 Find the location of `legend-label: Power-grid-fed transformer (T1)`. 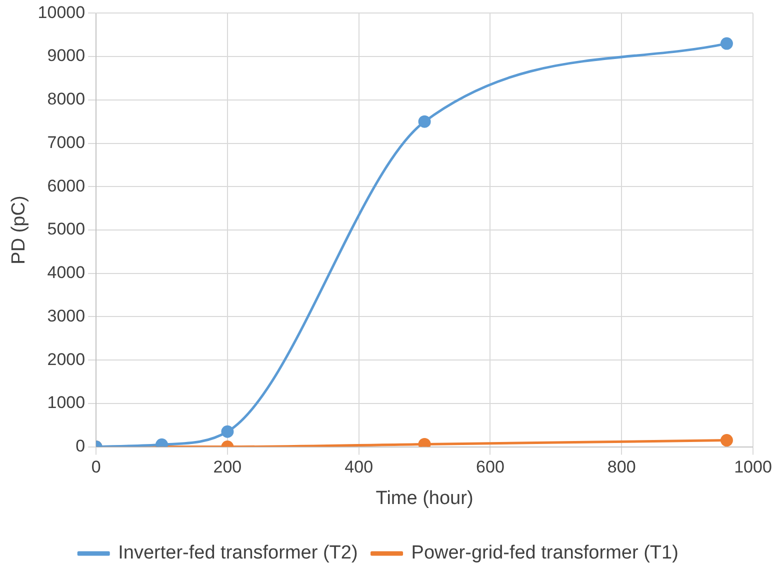

legend-label: Power-grid-fed transformer (T1) is located at coordinates (544, 553).